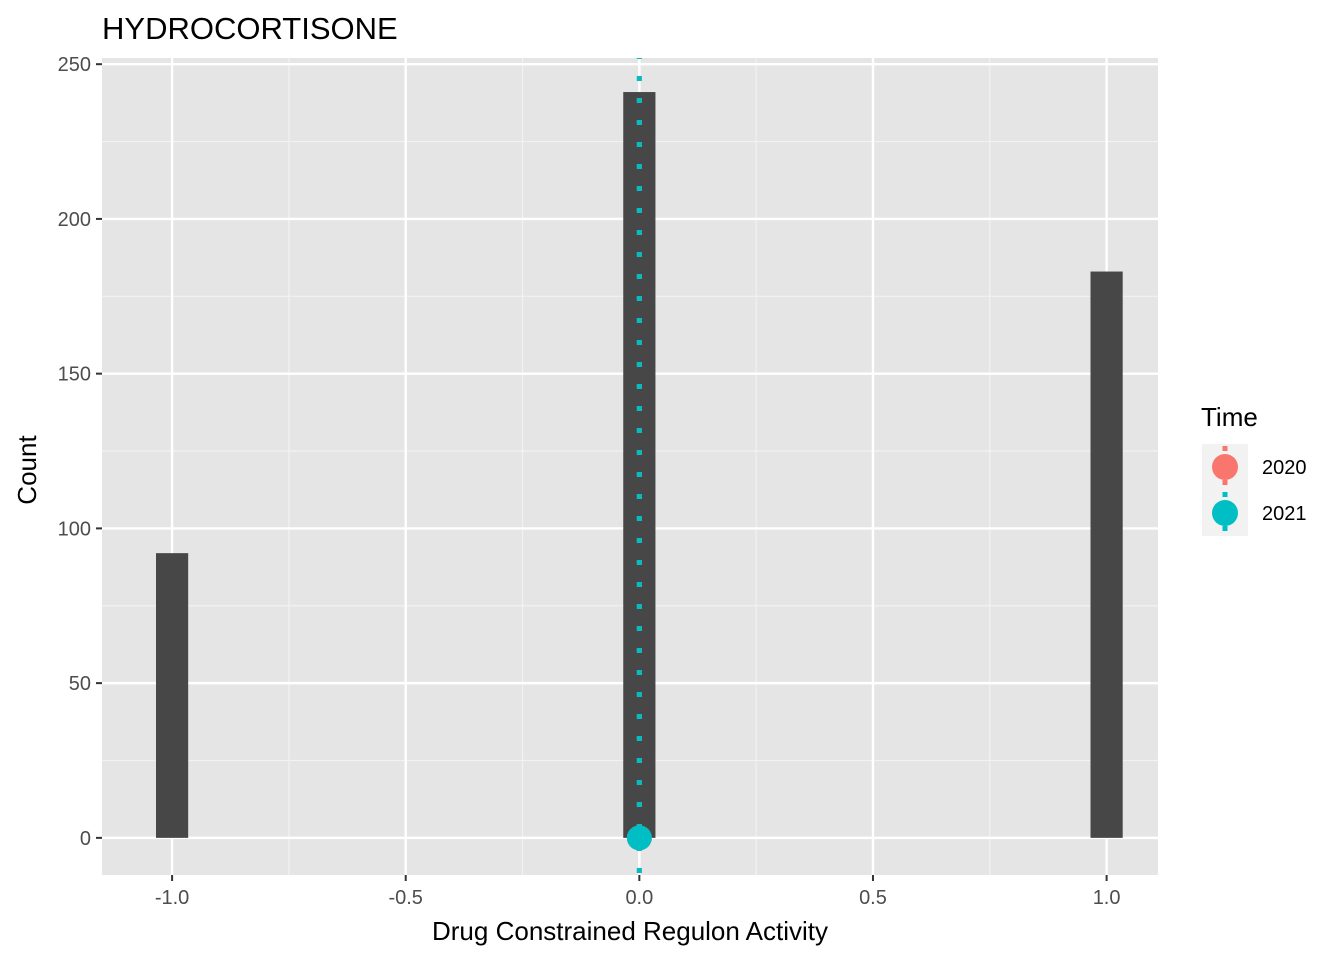 This screenshot has height=960, width=1344. What do you see at coordinates (405, 898) in the screenshot?
I see `x-tick-label: -0.5` at bounding box center [405, 898].